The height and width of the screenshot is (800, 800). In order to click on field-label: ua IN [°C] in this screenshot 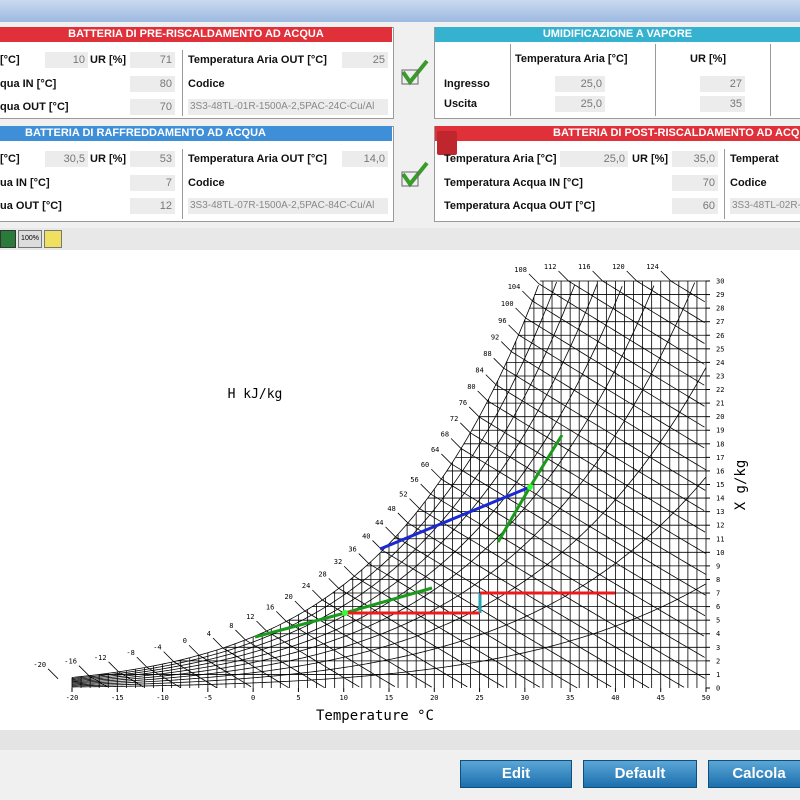, I will do `click(25, 183)`.